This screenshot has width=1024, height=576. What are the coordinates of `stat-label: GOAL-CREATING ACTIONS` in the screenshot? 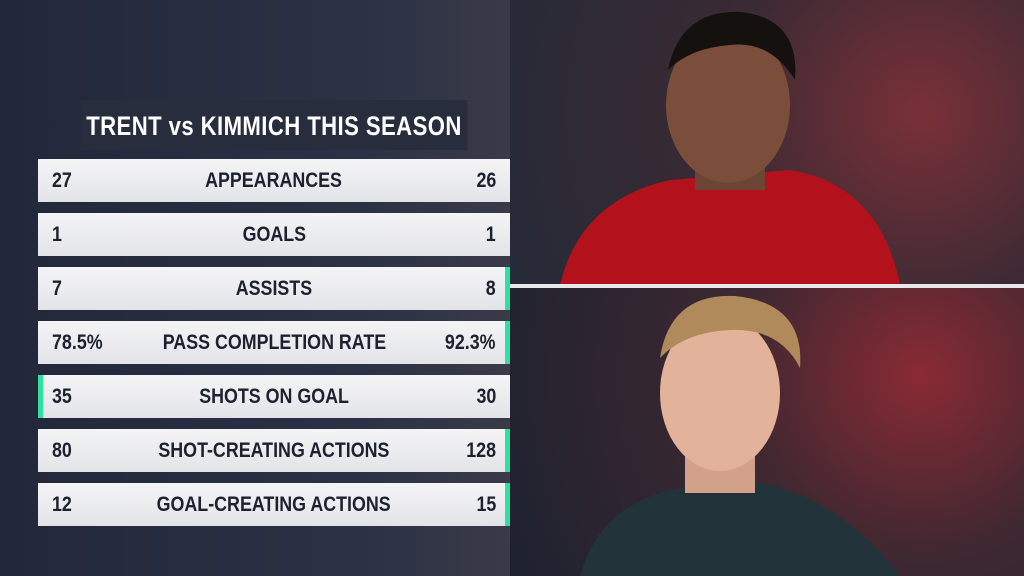 It's located at (274, 505).